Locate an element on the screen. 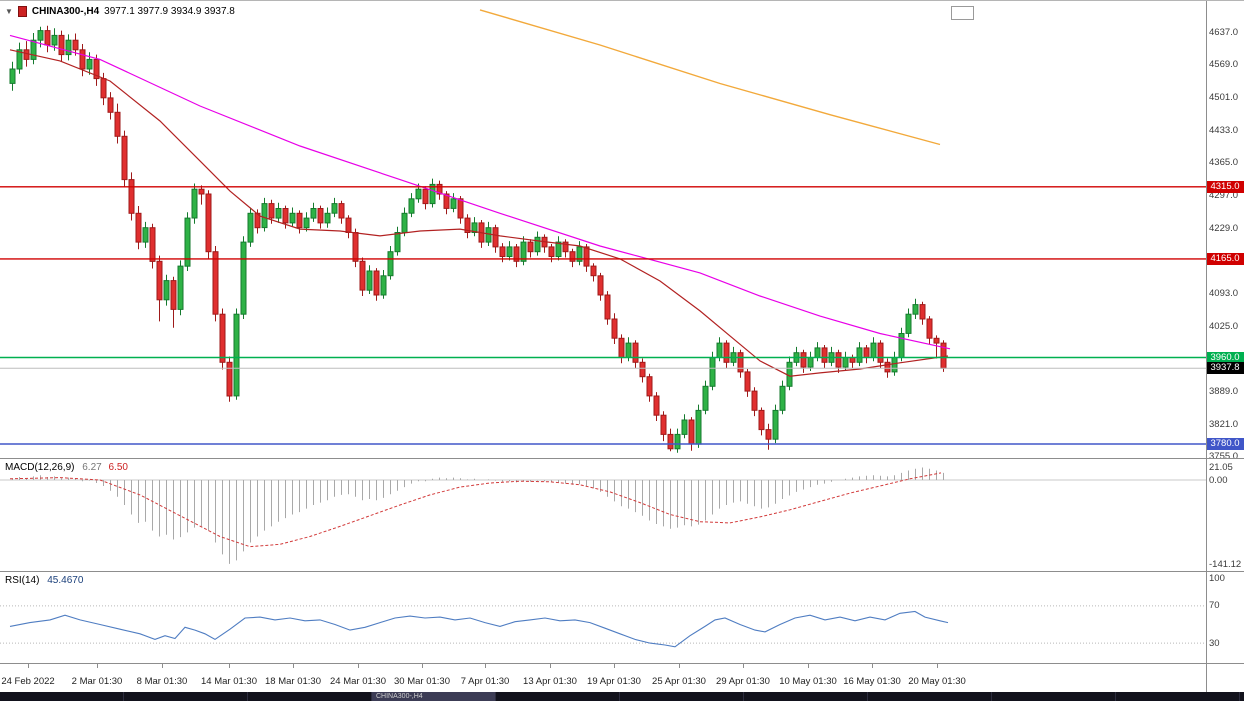 The width and height of the screenshot is (1244, 701). axis-separator is located at coordinates (1206, 346).